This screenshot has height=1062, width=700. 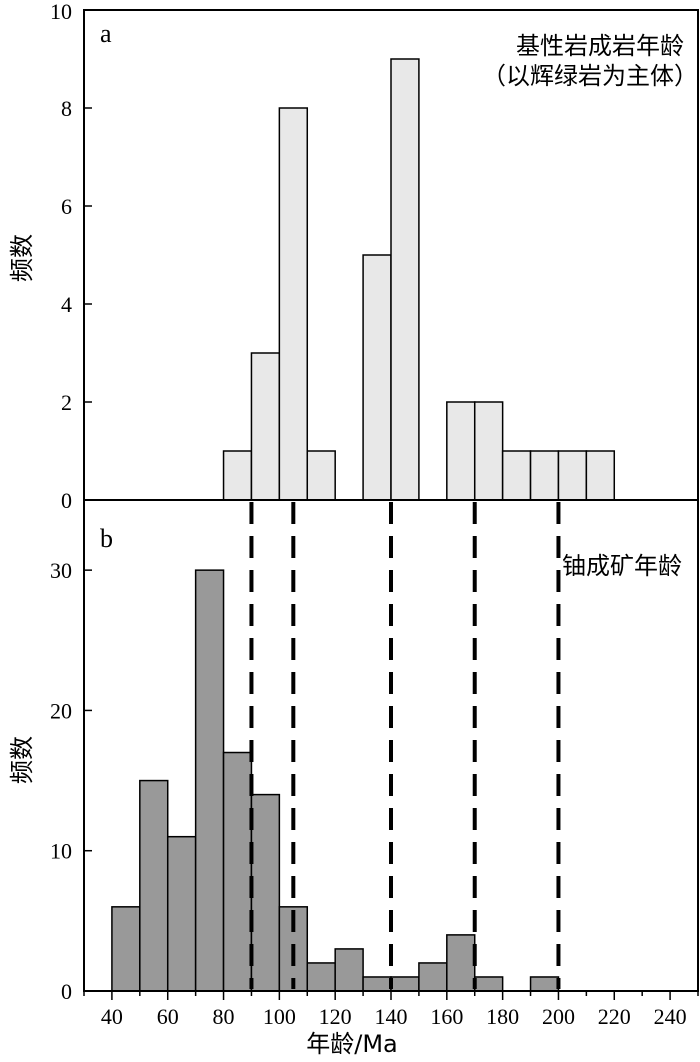 What do you see at coordinates (71, 256) in the screenshot?
I see `panel-a-y-ticks: 0 2 4 6 8 10` at bounding box center [71, 256].